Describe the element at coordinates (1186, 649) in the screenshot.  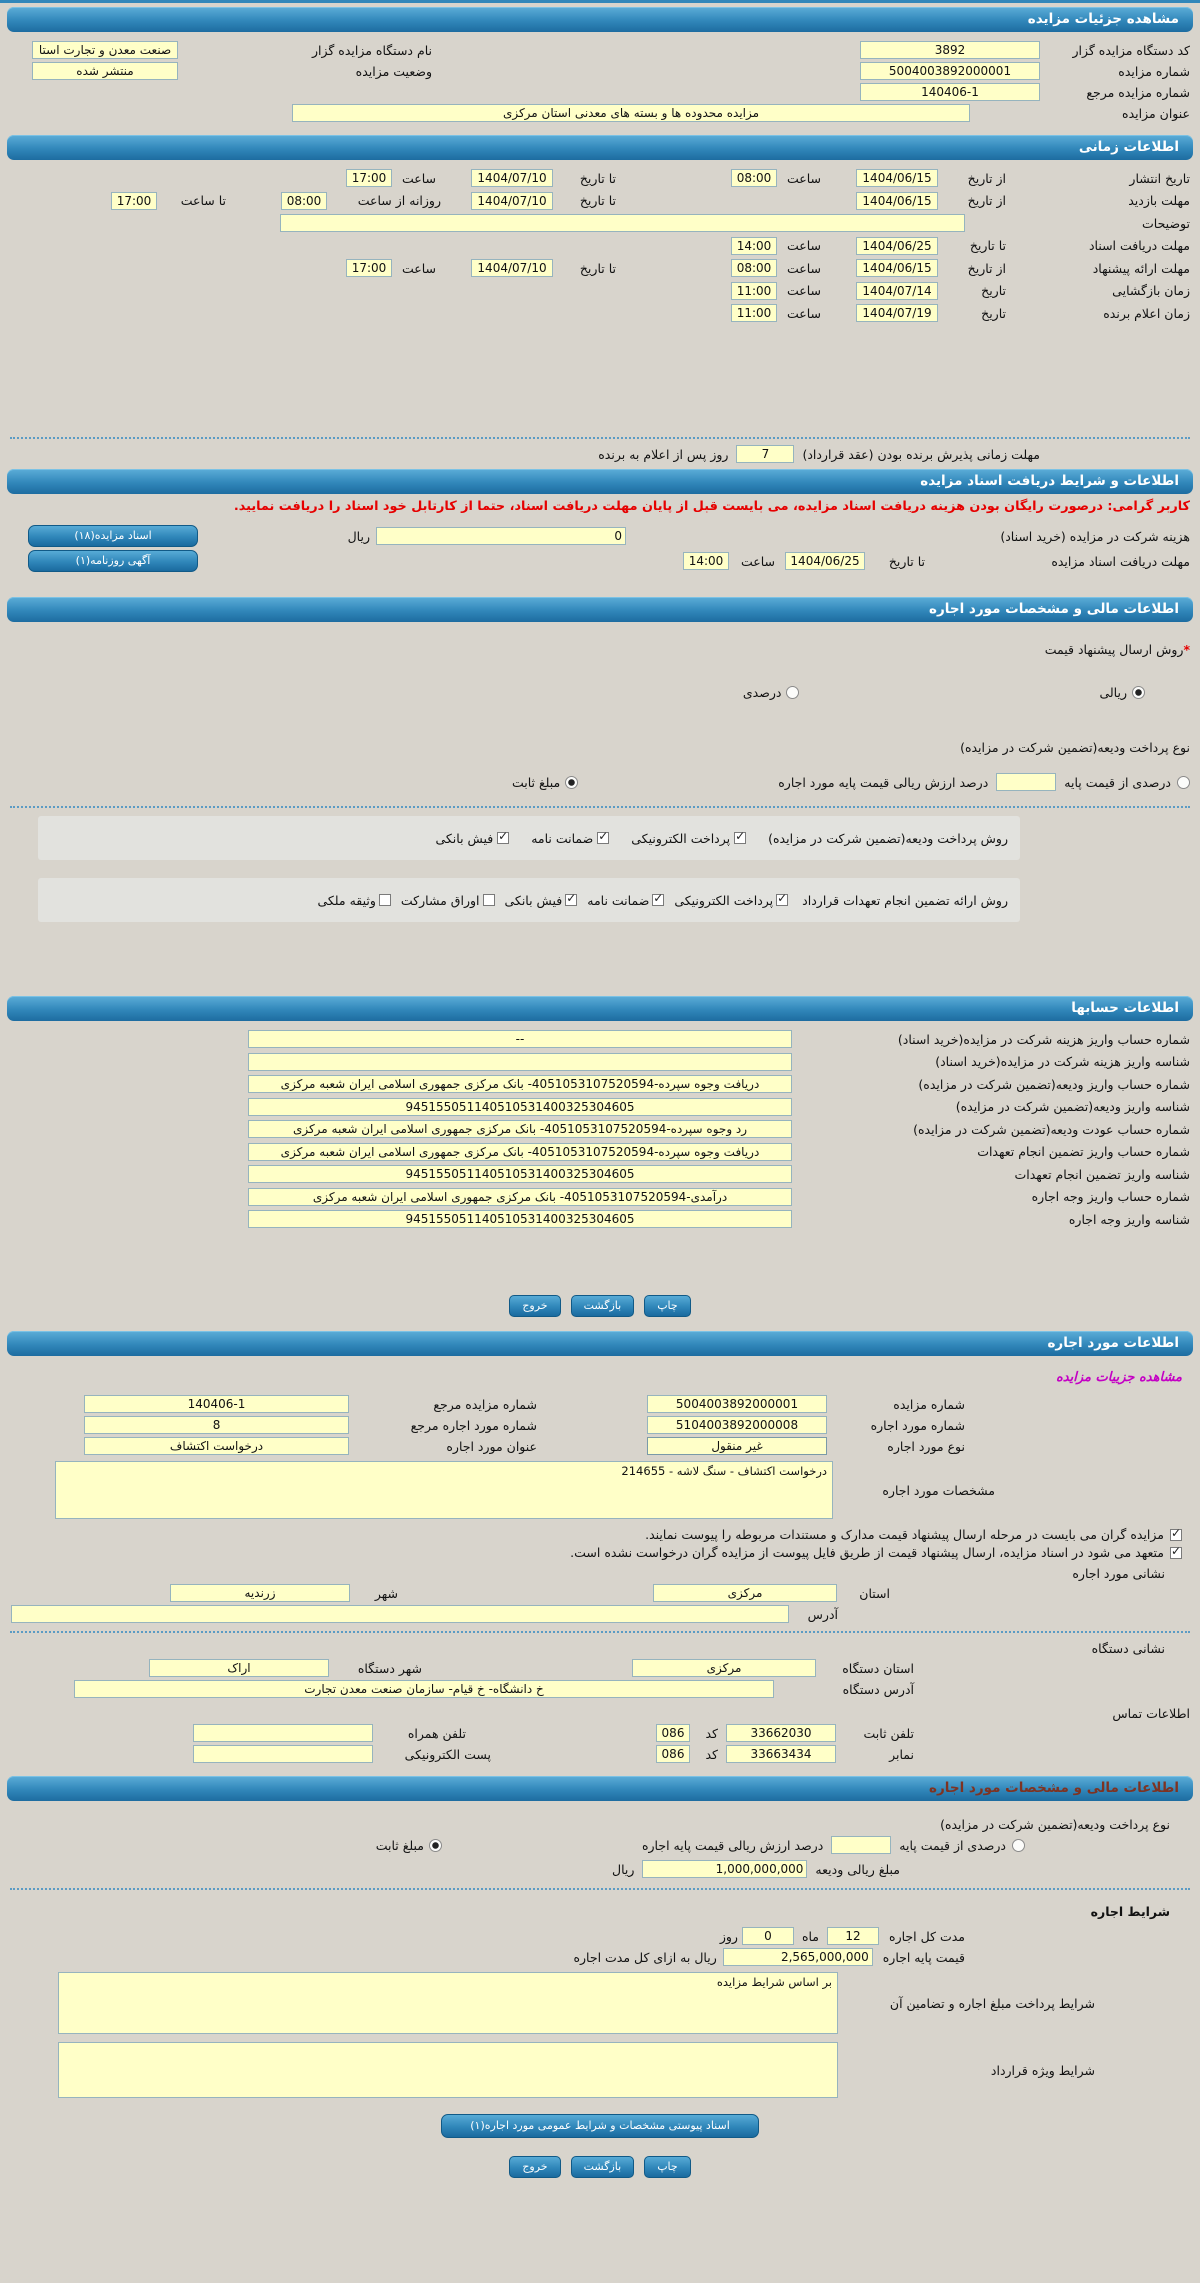
I see `required-asterisk: *` at that location.